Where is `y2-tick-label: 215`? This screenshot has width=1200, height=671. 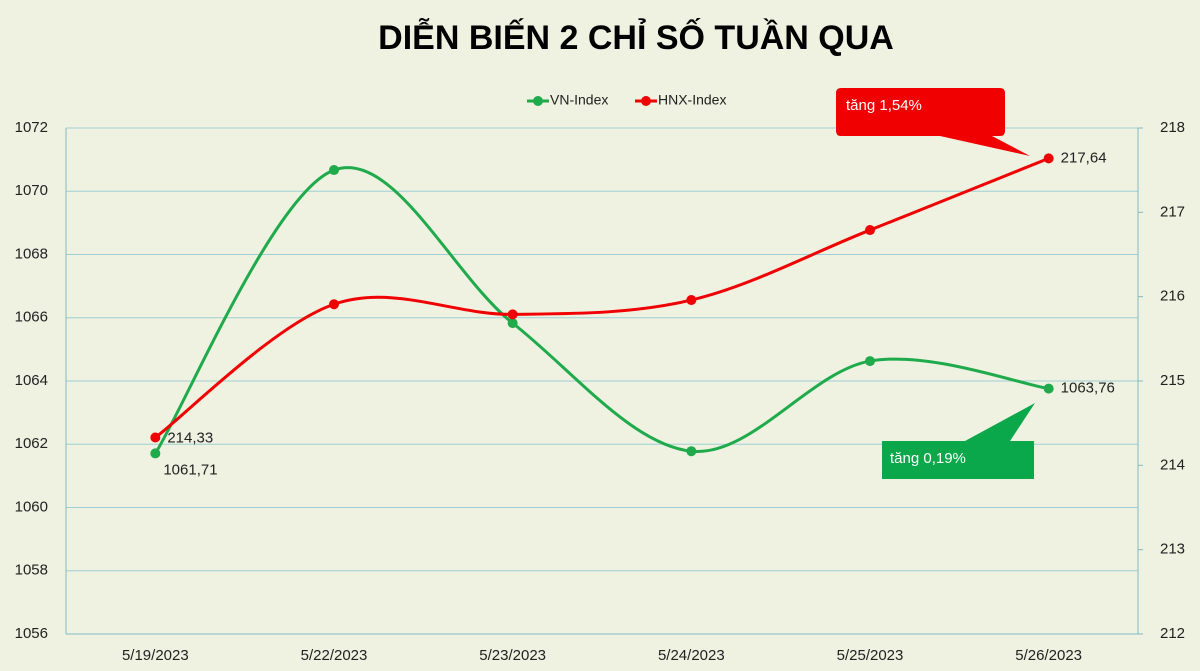
y2-tick-label: 215 is located at coordinates (1172, 380).